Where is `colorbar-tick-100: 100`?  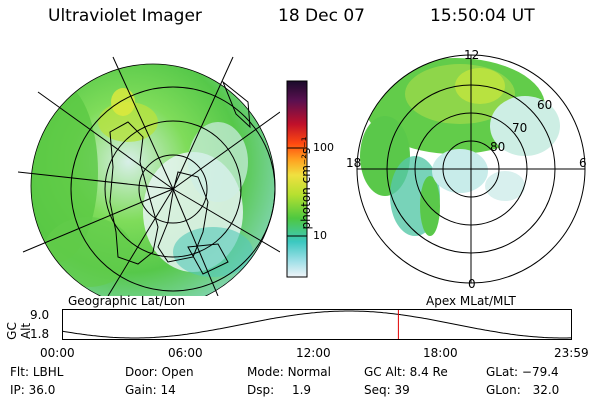 colorbar-tick-100: 100 is located at coordinates (323, 147).